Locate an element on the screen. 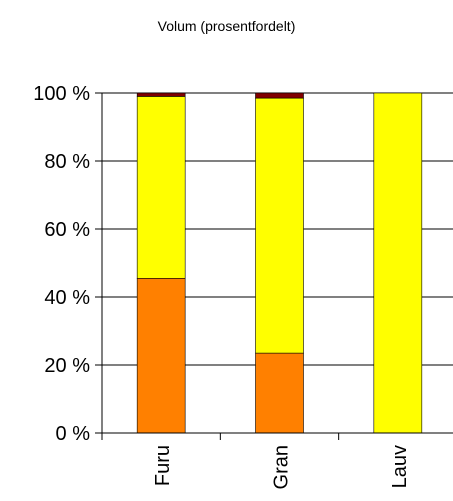  y-tick-label-0: 0 % is located at coordinates (73, 434).